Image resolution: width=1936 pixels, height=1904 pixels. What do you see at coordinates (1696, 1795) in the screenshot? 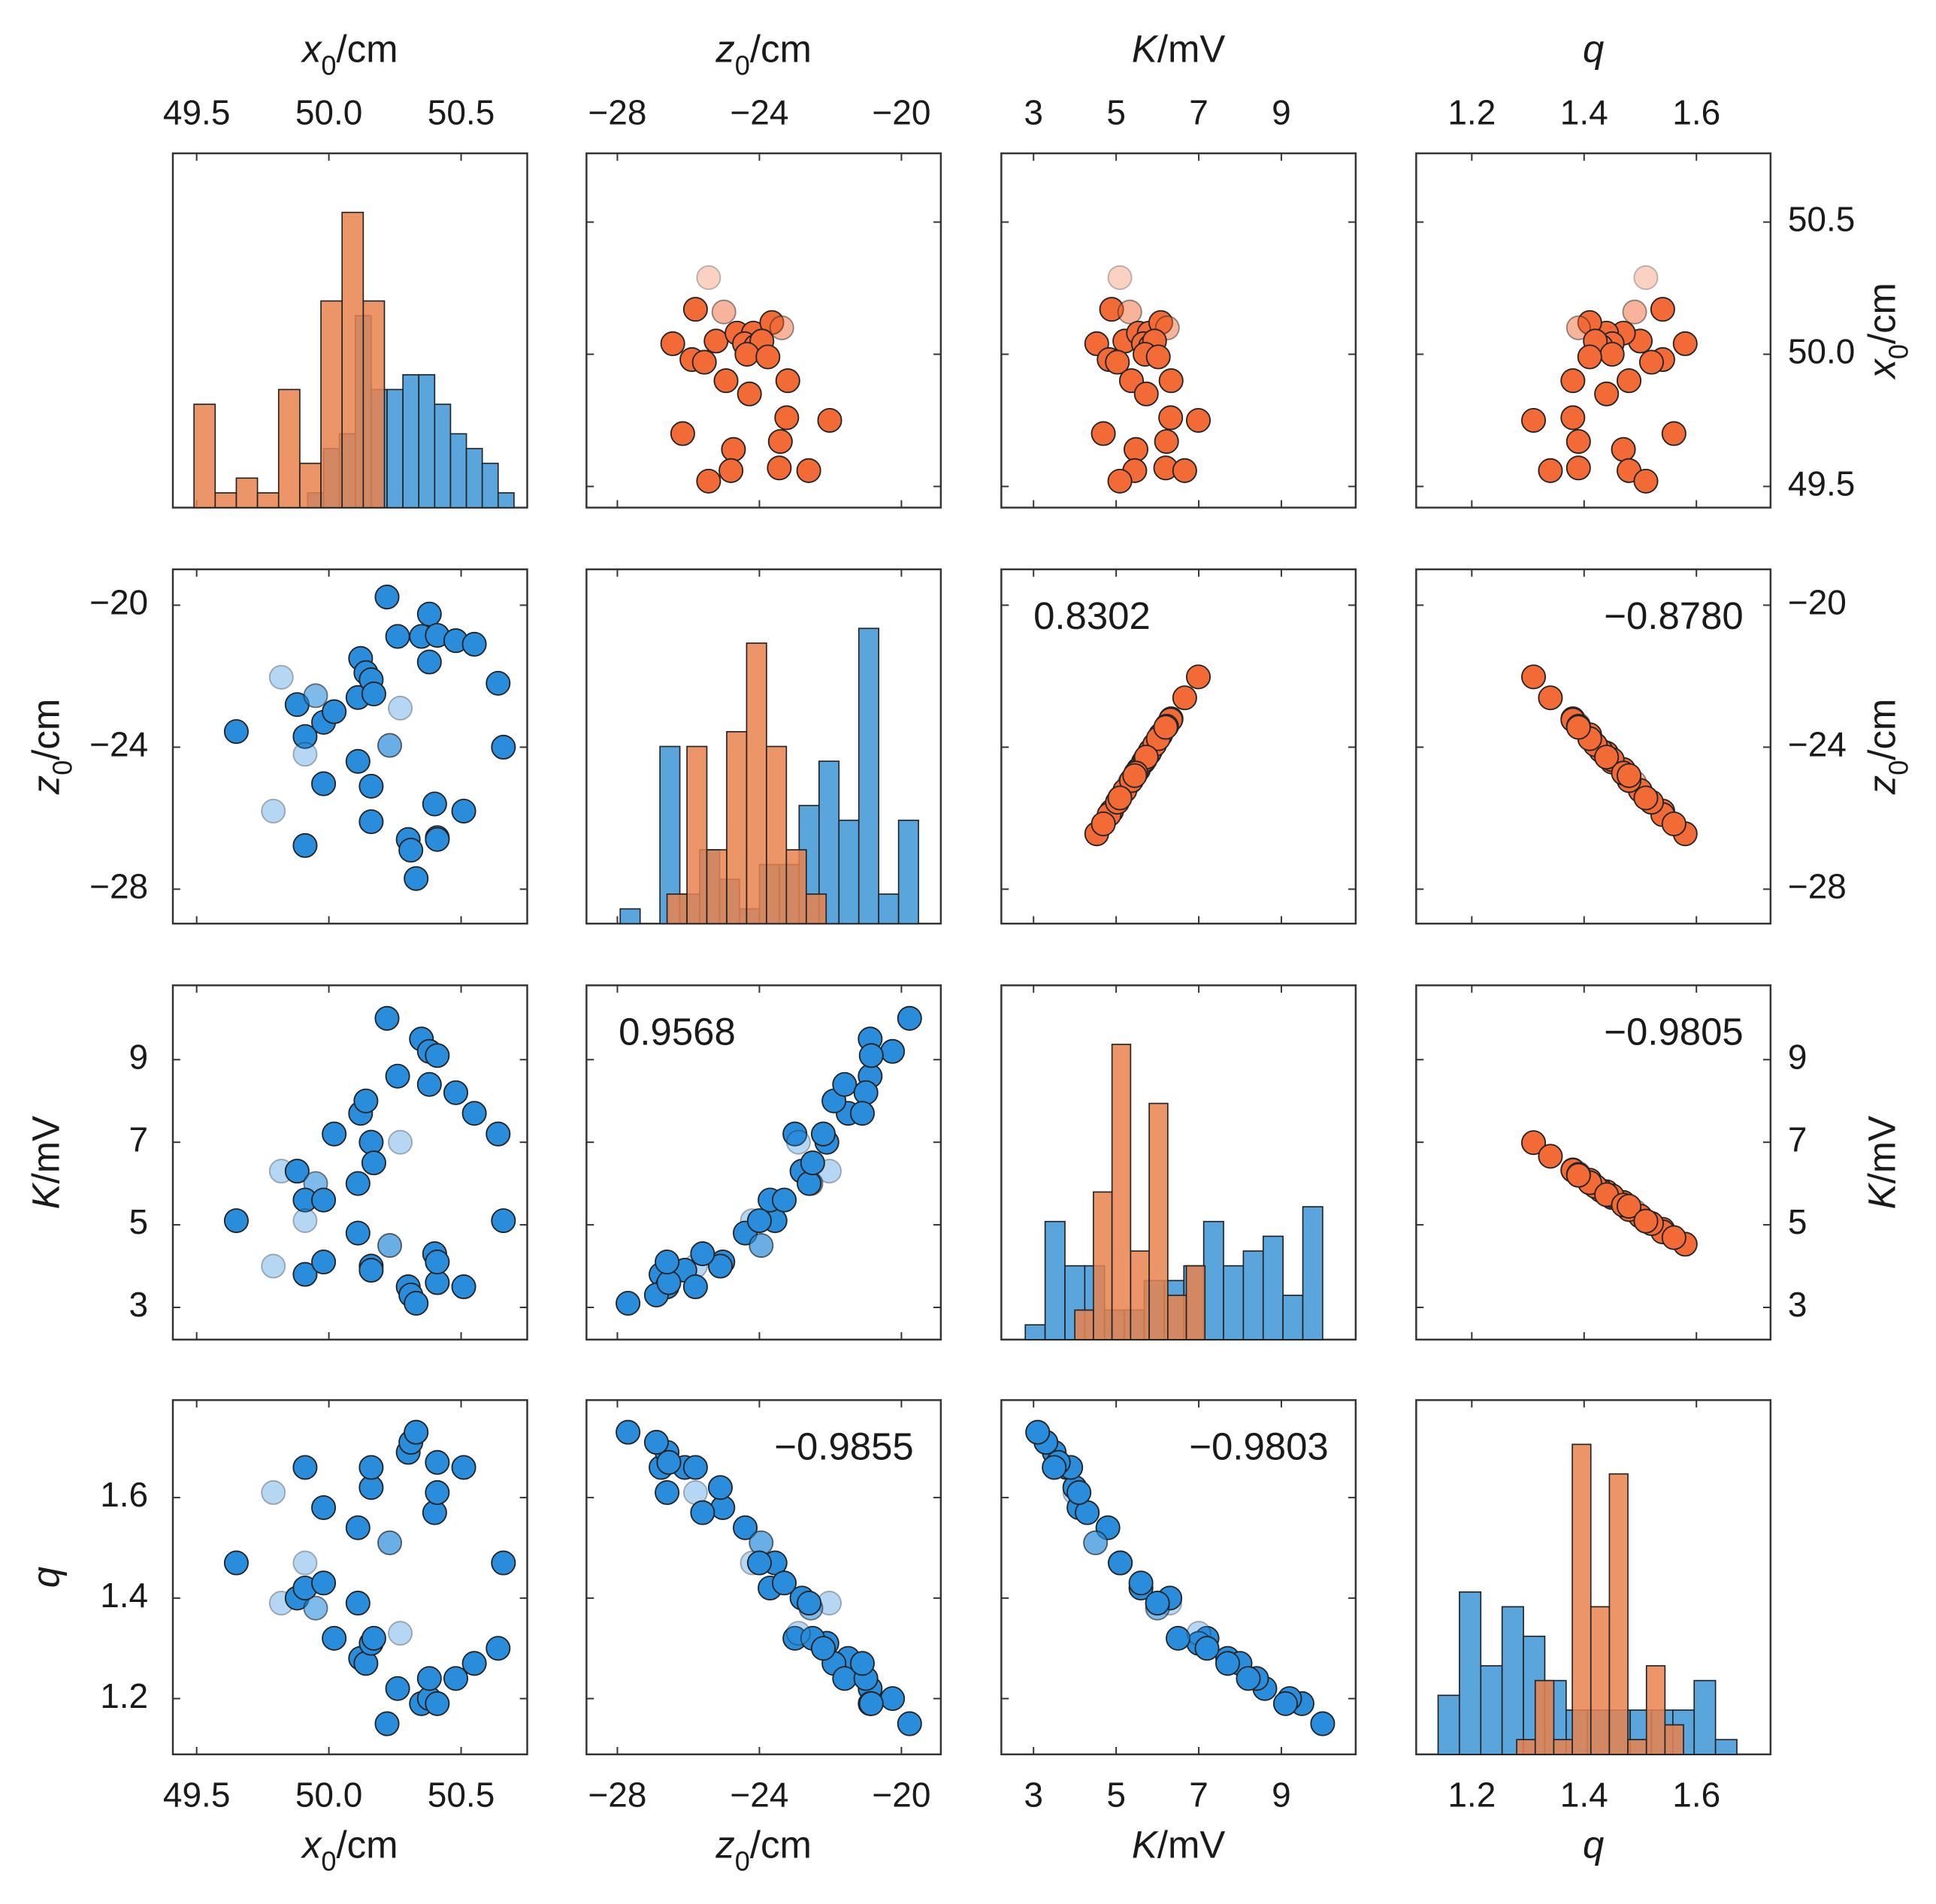
I see `x-tick-label: 1.6` at bounding box center [1696, 1795].